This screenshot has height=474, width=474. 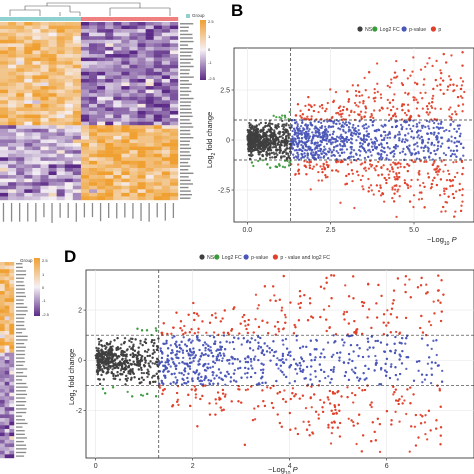 I want to click on heatmap-bottom-legend: Group 2.5 1 0 -1 -2.5, so click(x=35, y=287).